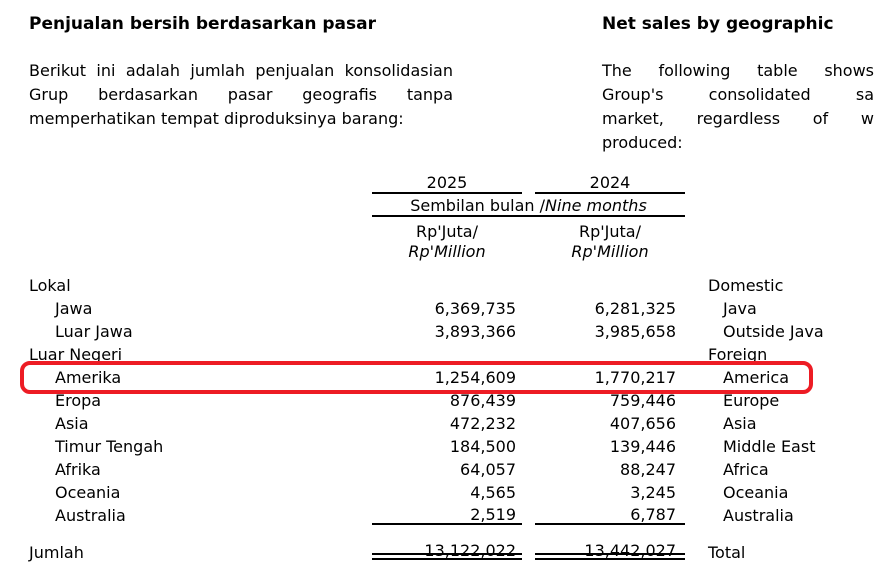 The width and height of the screenshot is (874, 584). I want to click on value-2024: 3,245, so click(653, 492).